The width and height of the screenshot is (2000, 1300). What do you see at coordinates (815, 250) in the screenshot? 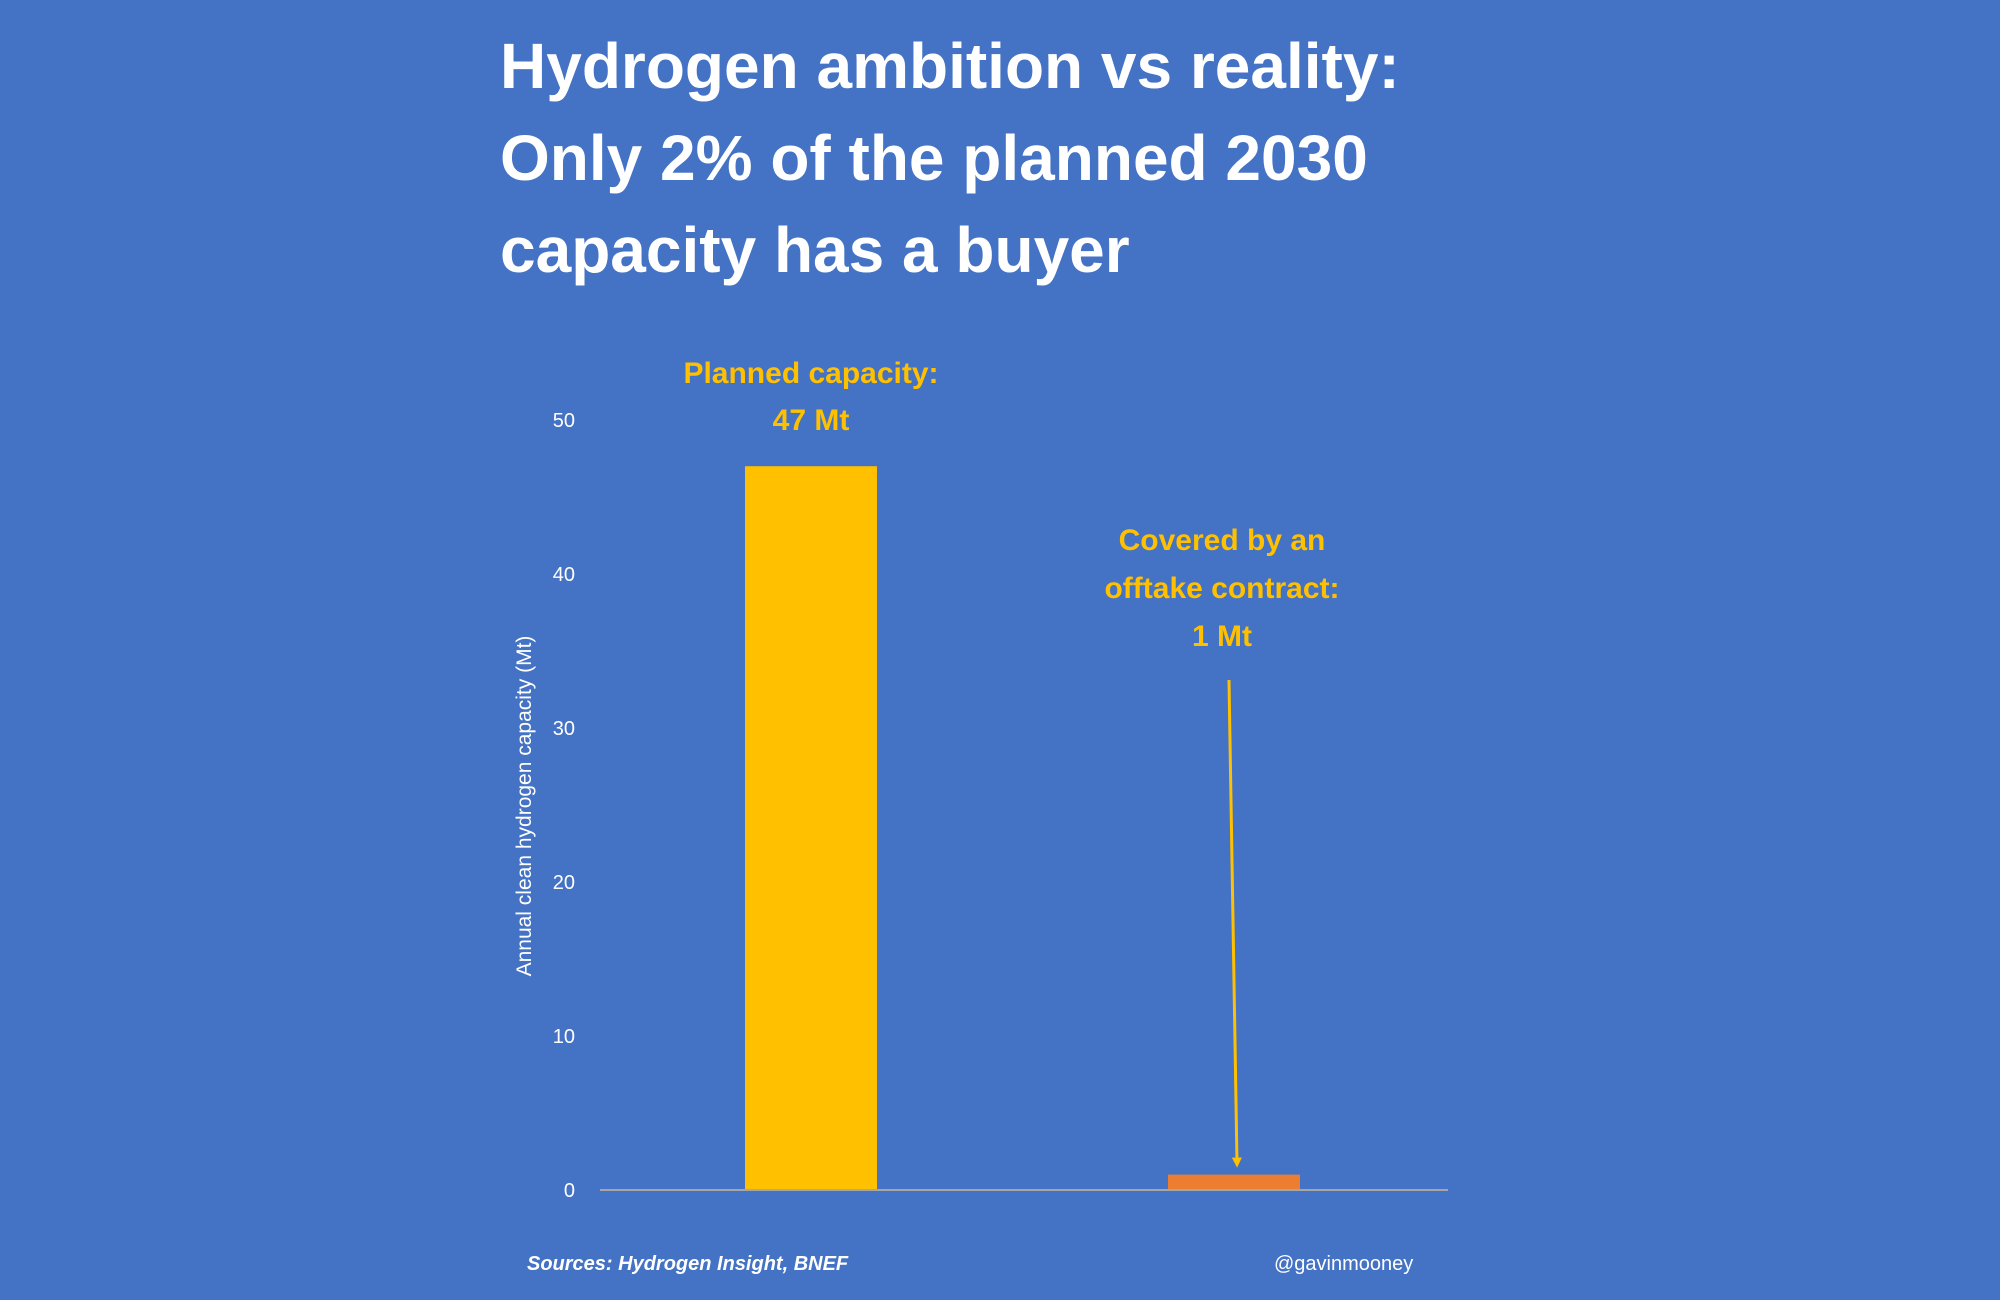
I see `title-line-3: capacity has a buyer` at bounding box center [815, 250].